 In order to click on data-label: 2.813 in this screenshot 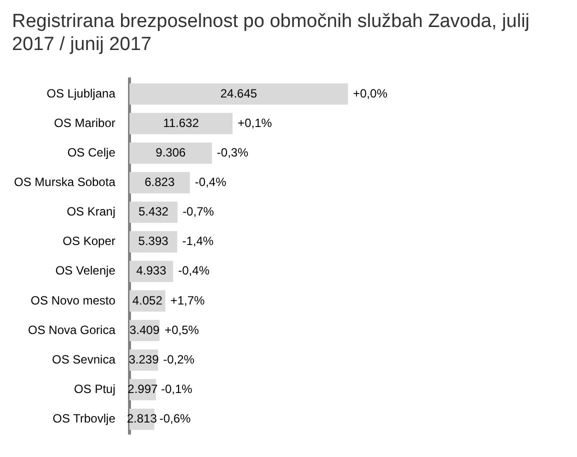, I will do `click(142, 419)`.